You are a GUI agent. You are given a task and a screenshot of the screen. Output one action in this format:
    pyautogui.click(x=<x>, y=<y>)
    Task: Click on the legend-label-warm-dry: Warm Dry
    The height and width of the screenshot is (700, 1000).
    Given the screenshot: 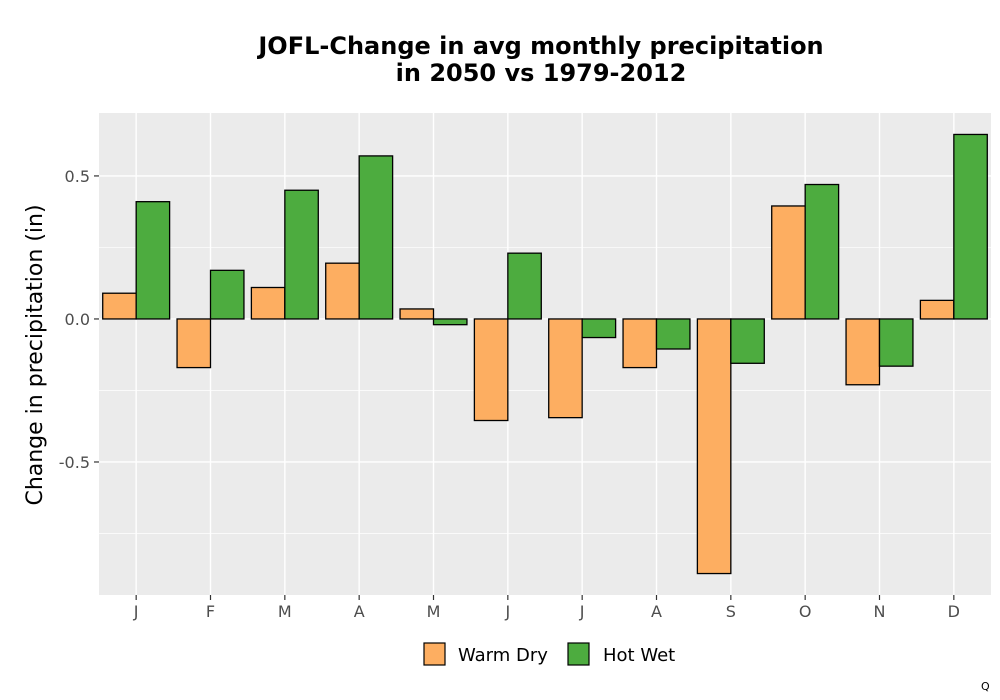 What is the action you would take?
    pyautogui.click(x=503, y=655)
    